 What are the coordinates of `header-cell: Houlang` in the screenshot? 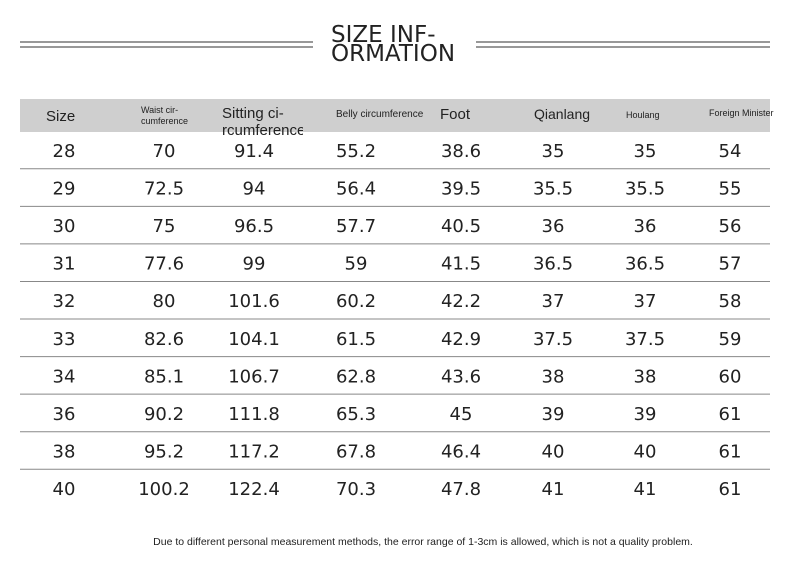 It's located at (643, 115).